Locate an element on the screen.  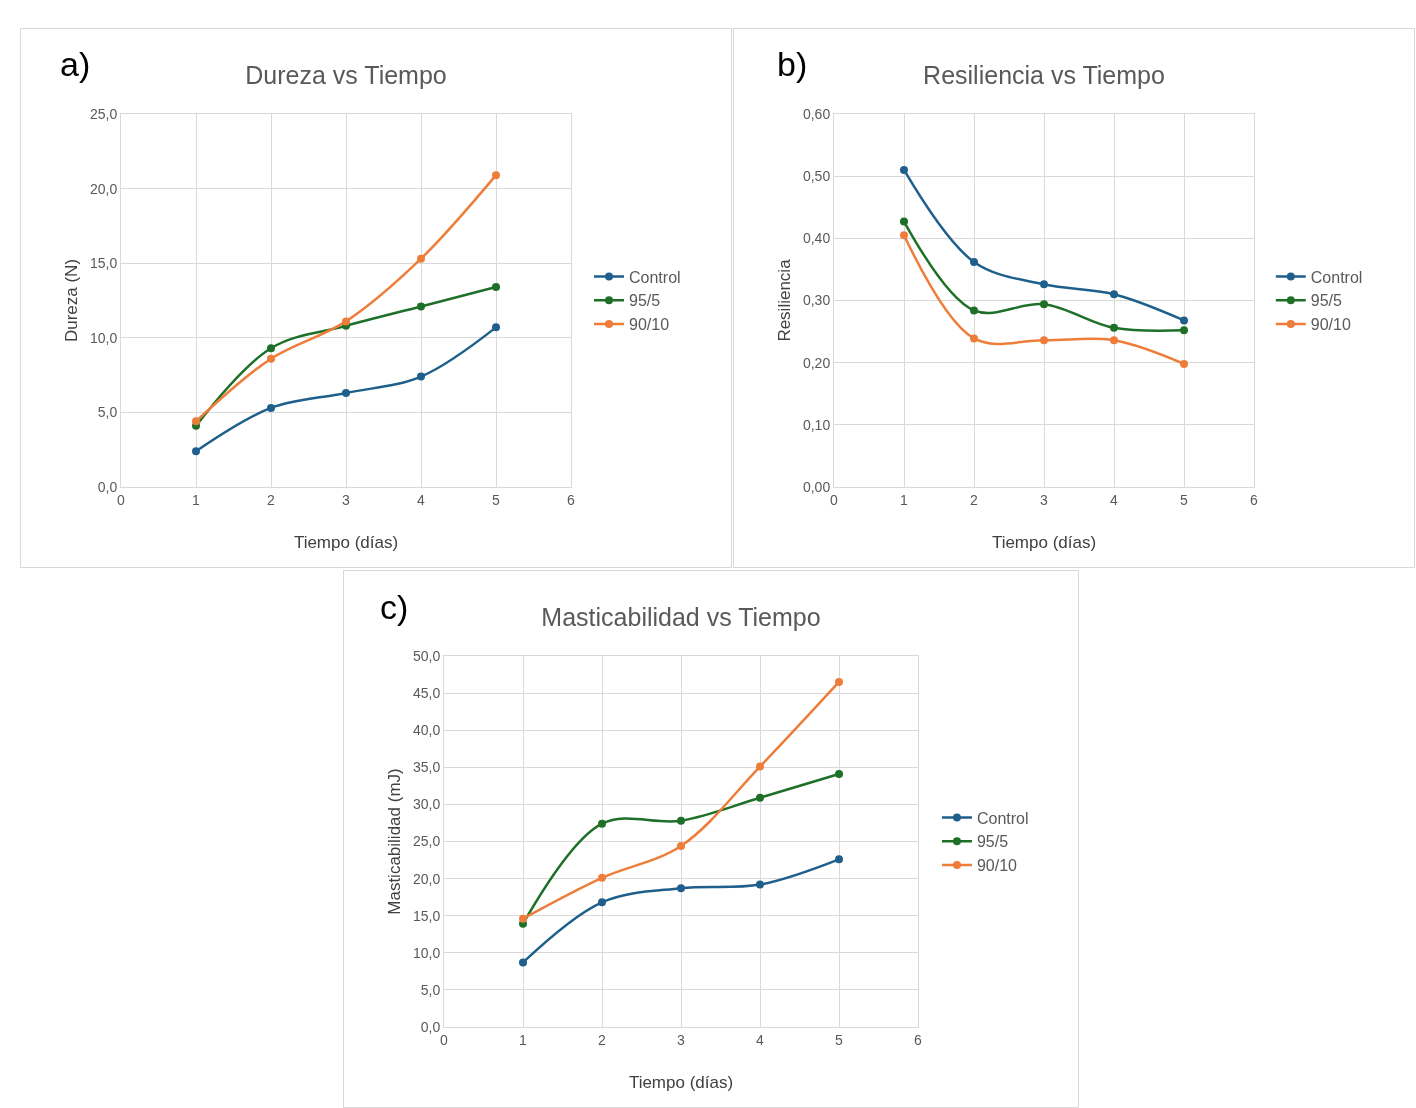
y-tick-label: 0,30 is located at coordinates (816, 300).